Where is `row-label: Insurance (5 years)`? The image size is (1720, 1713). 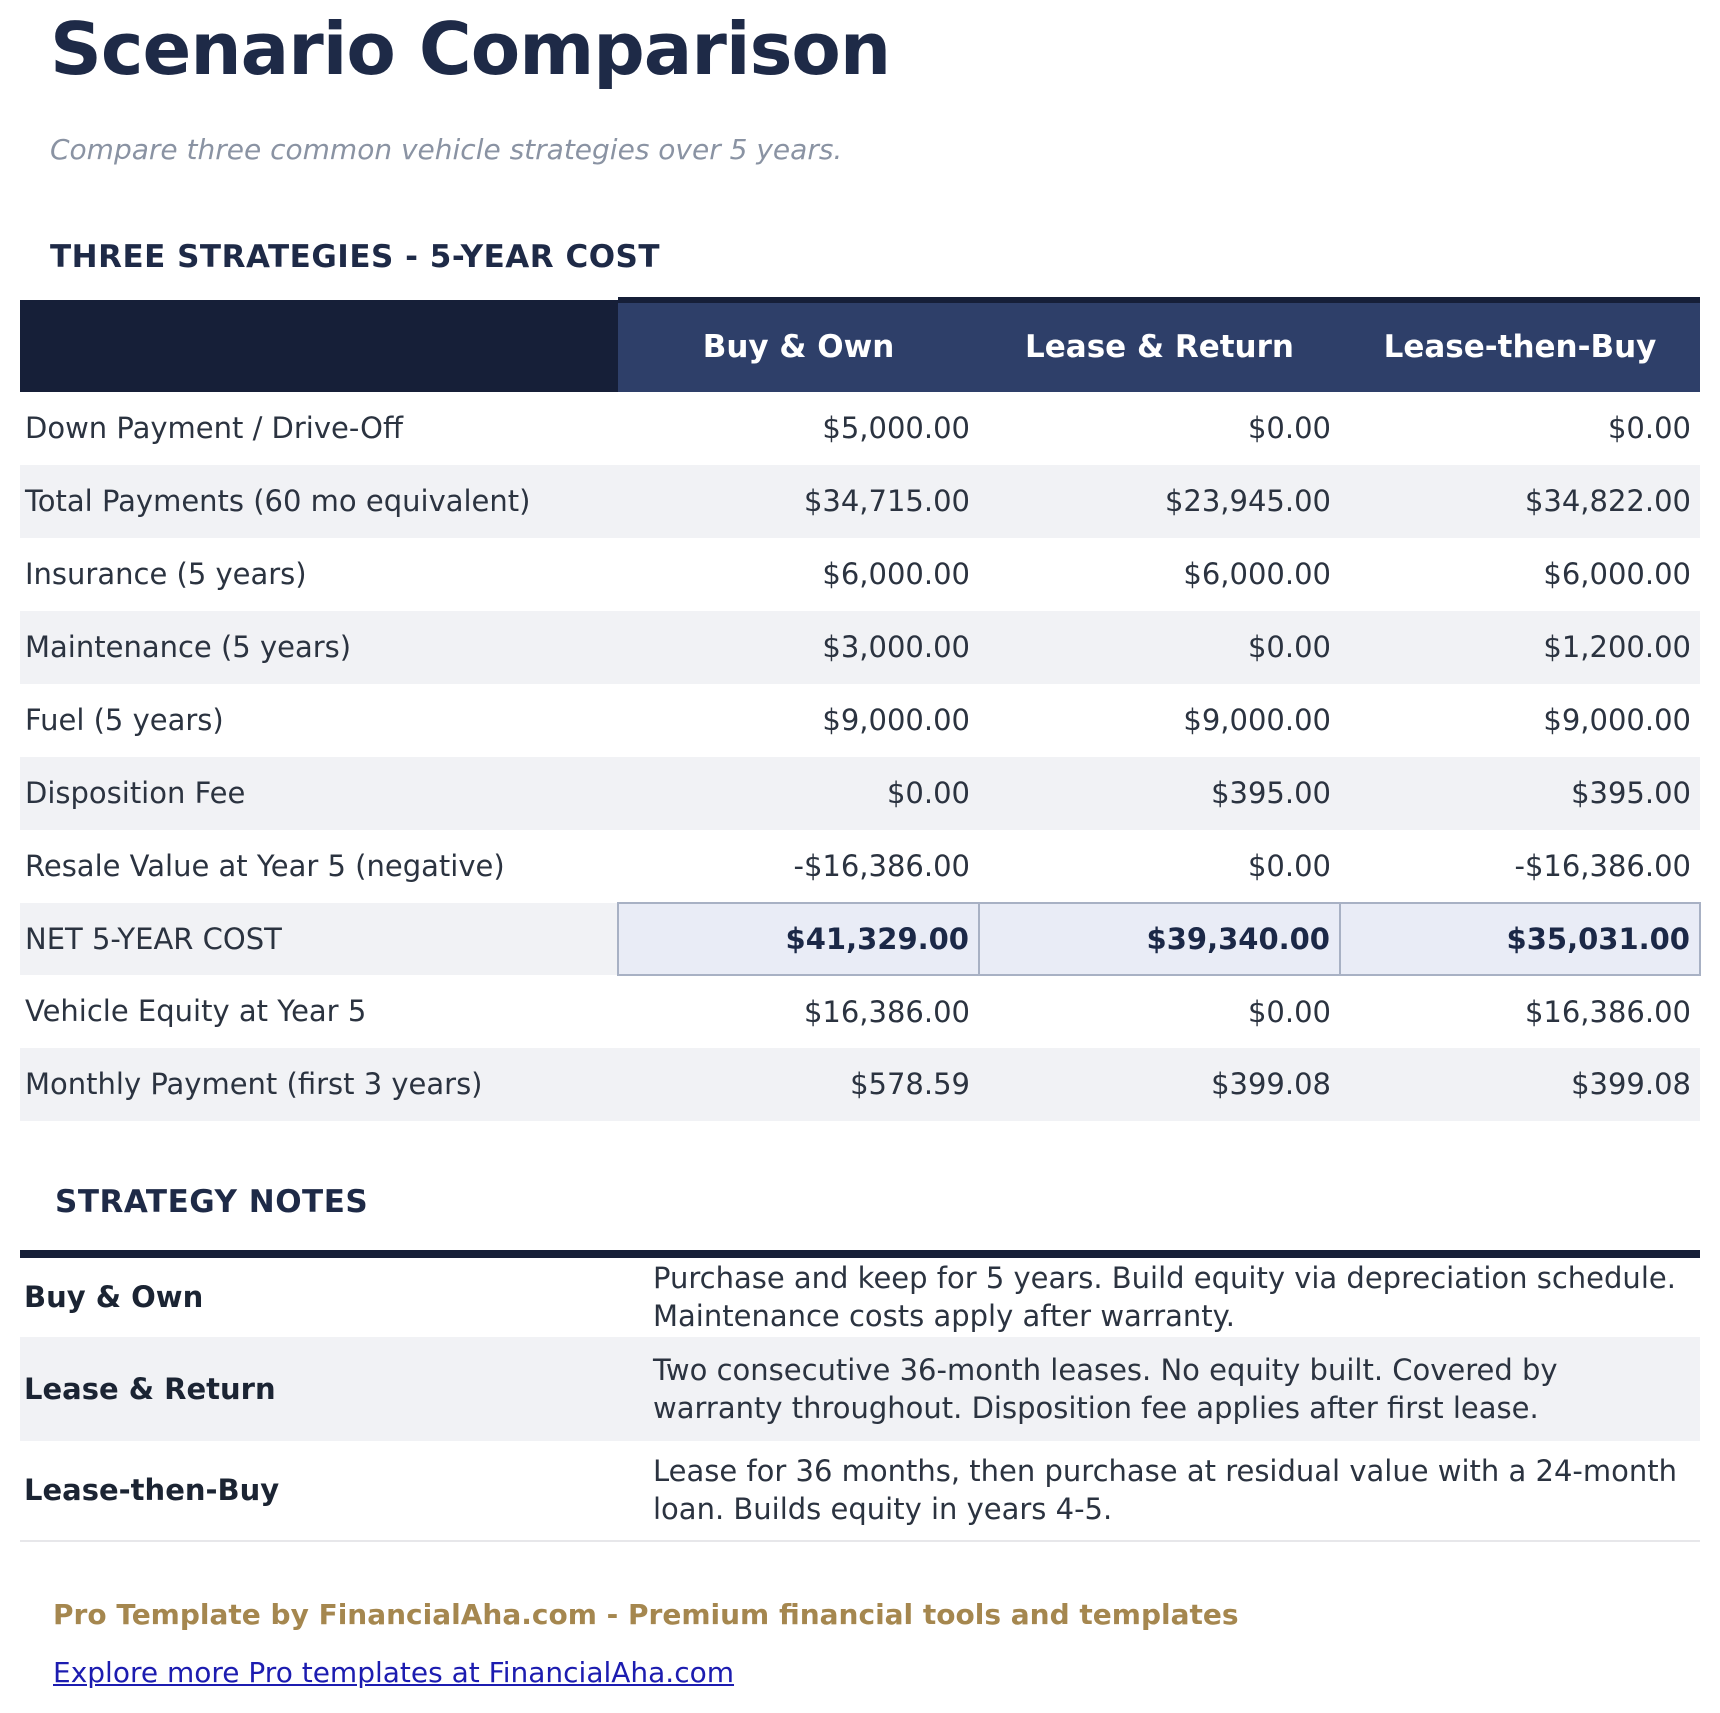
row-label: Insurance (5 years) is located at coordinates (166, 574).